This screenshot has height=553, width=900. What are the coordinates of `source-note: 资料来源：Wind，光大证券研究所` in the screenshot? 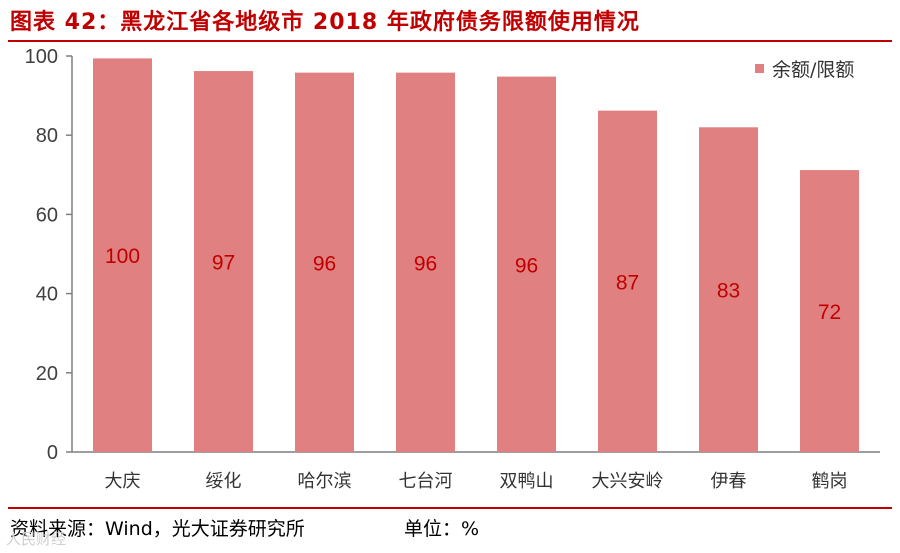 It's located at (157, 529).